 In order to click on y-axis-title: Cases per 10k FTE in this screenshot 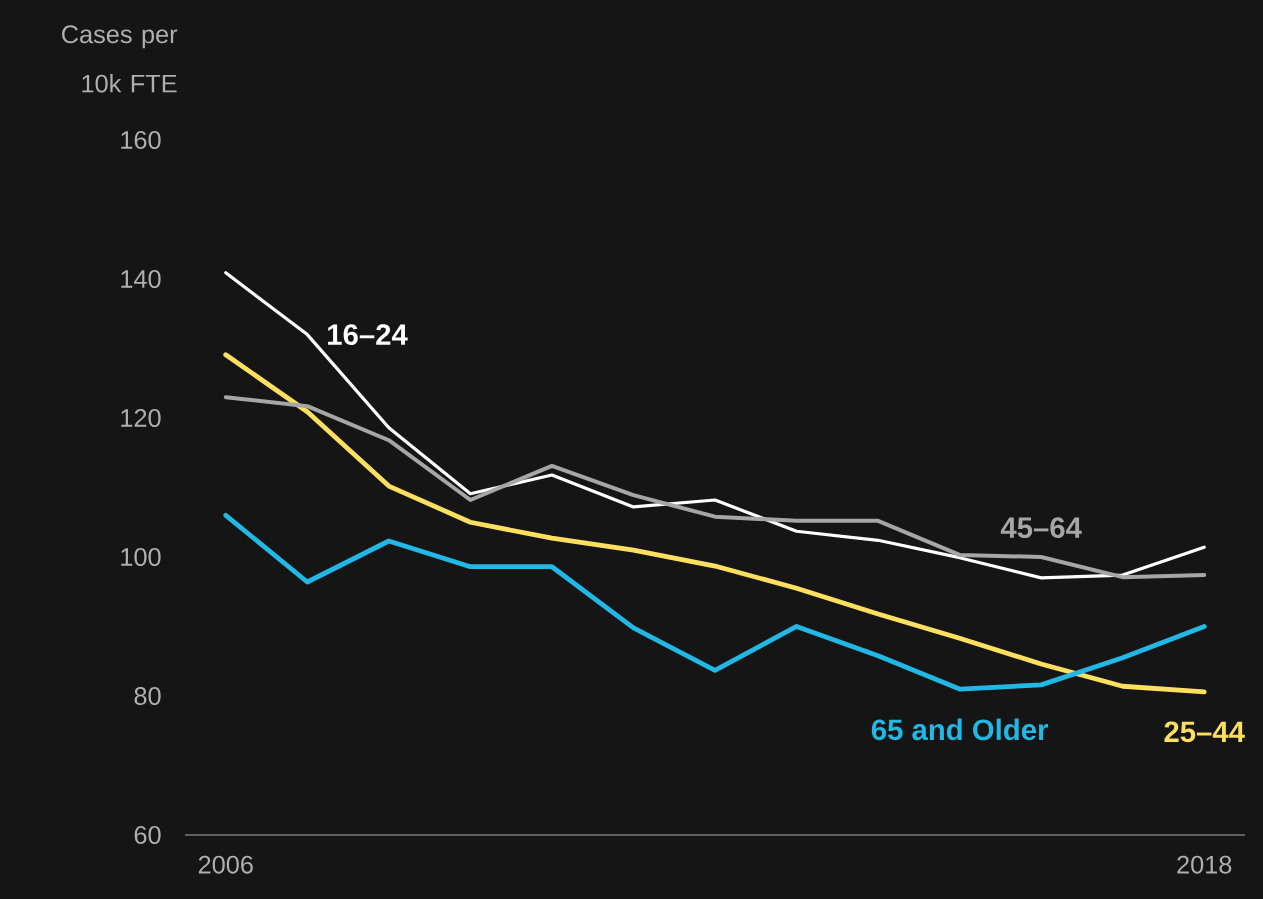, I will do `click(120, 59)`.